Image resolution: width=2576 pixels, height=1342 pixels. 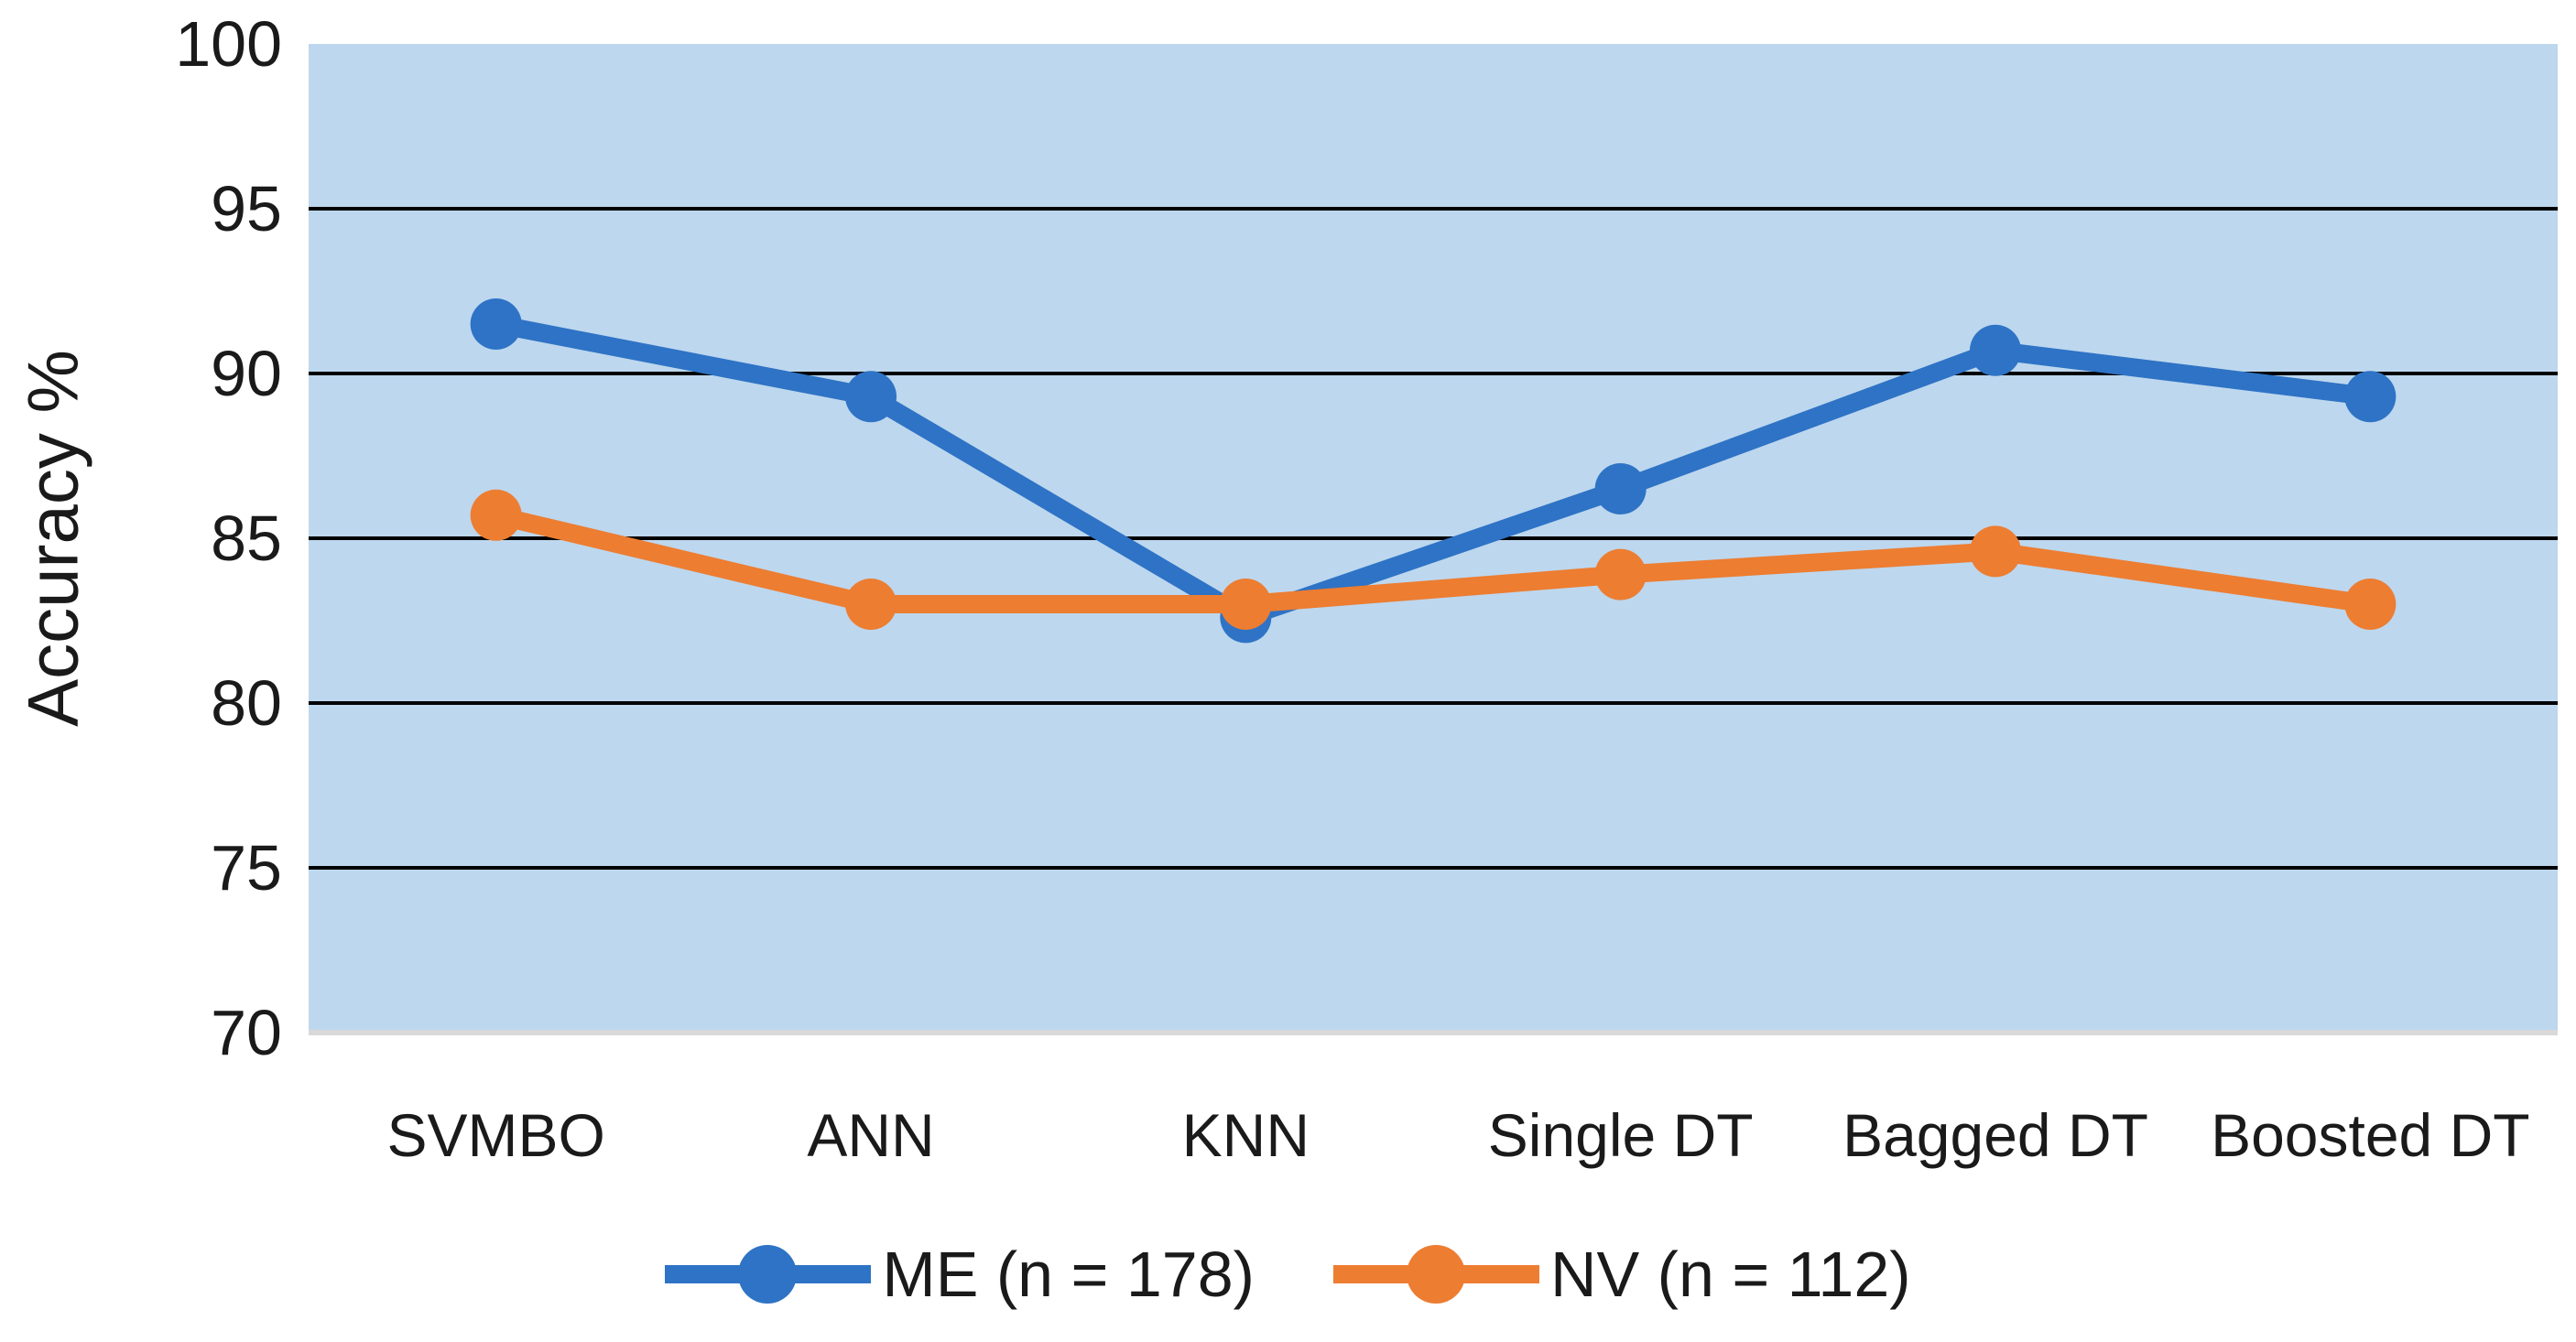 I want to click on data-point-NV-Boosted DT, so click(x=2370, y=604).